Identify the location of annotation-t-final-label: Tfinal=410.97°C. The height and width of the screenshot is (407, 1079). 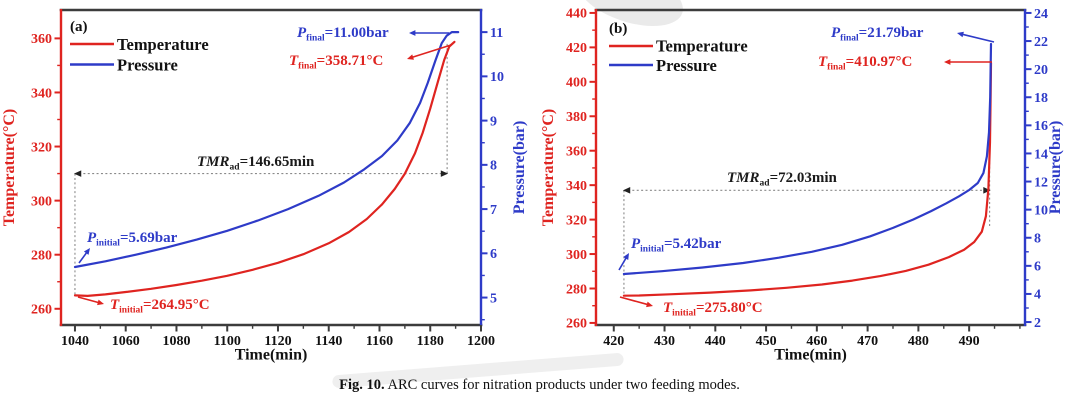
(865, 63).